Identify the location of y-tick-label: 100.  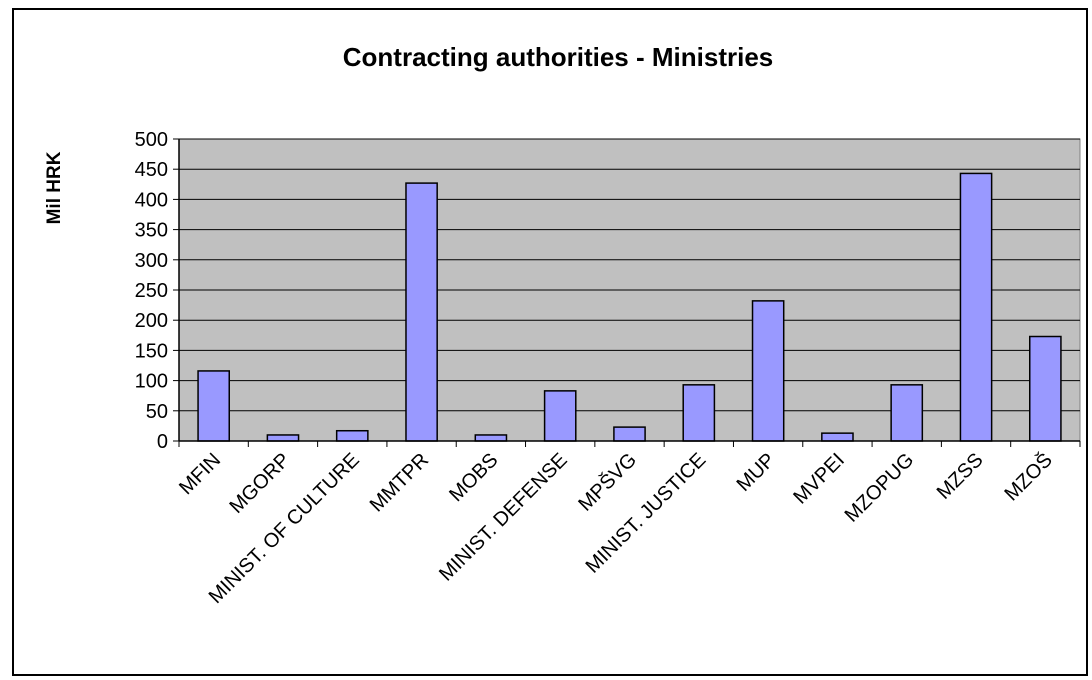
(151, 382).